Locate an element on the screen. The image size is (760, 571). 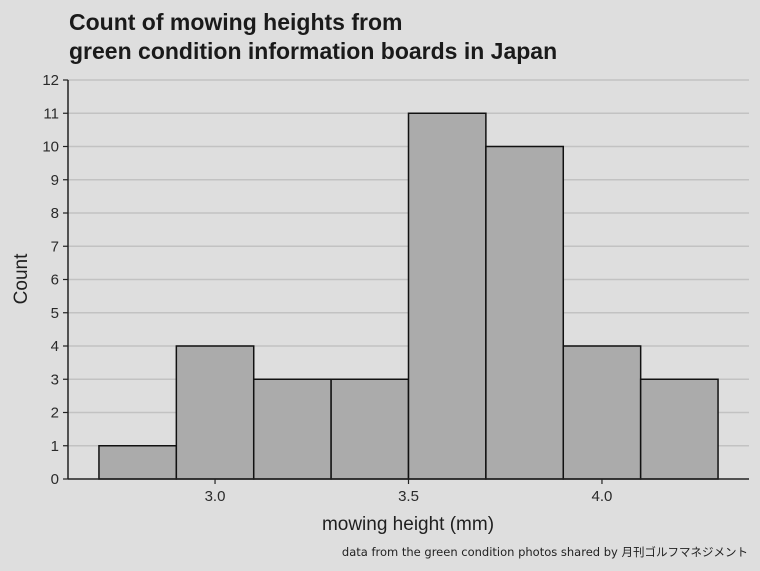
y-tick-label: 2 is located at coordinates (55, 413).